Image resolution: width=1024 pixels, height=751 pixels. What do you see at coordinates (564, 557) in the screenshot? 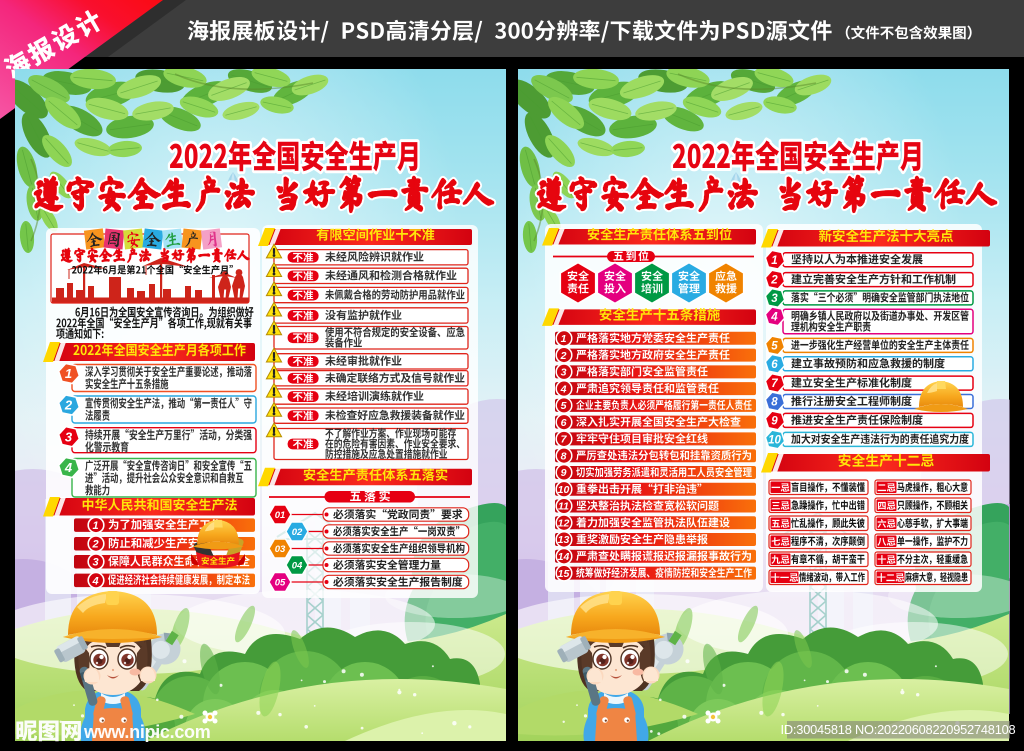
I see `svg-text: 14` at bounding box center [564, 557].